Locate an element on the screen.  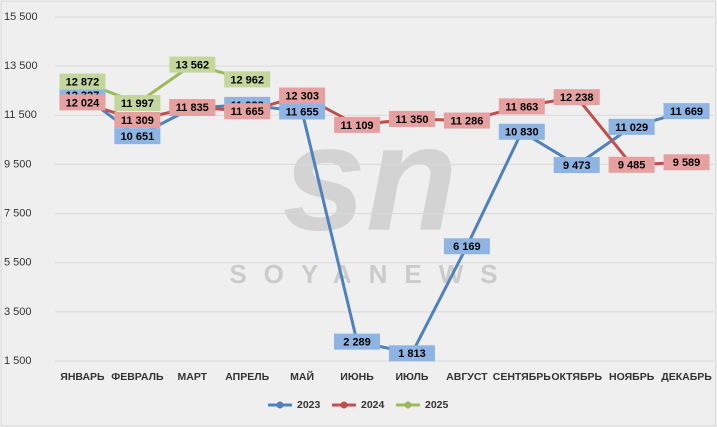
data-label-text: 11 655 is located at coordinates (302, 112).